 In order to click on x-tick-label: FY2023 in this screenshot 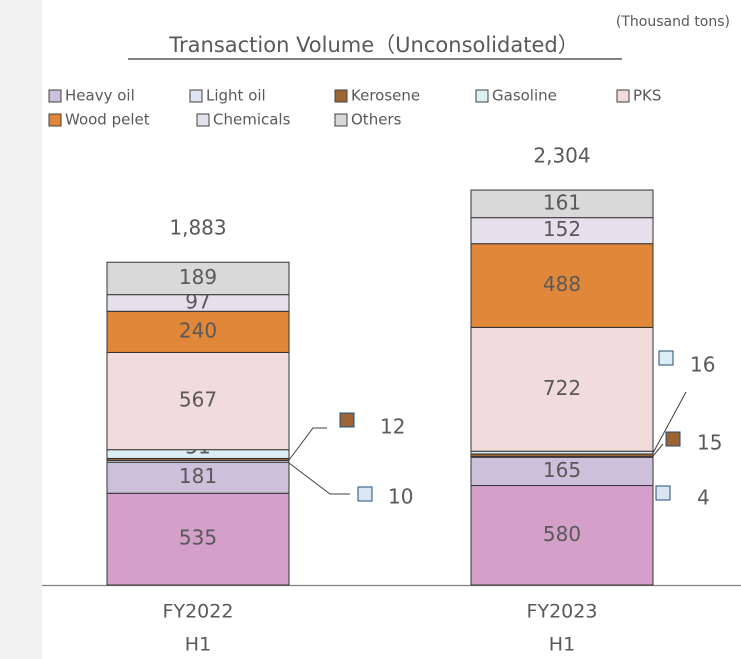, I will do `click(562, 612)`.